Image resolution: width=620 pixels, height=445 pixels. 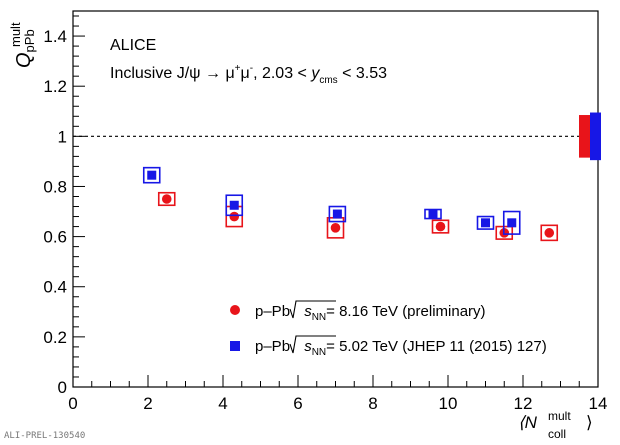 I want to click on preliminary-label: ALI-PREL-130540, so click(x=45, y=436).